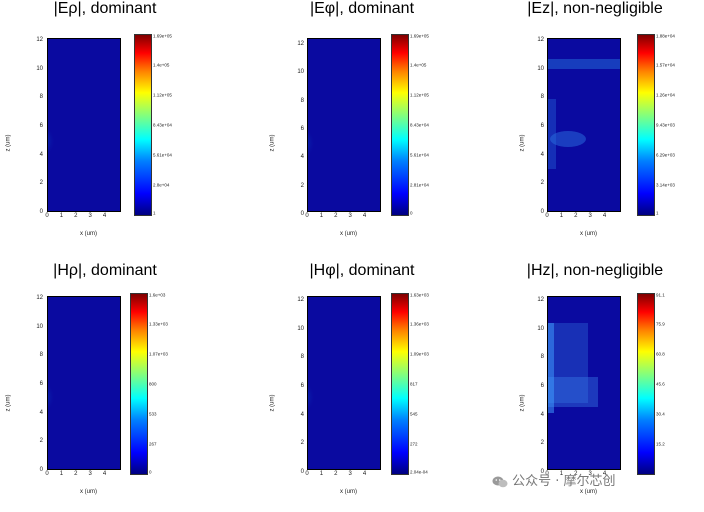 The width and height of the screenshot is (704, 512). Describe the element at coordinates (419, 354) in the screenshot. I see `colorbar-label: 1.09e+03` at that location.